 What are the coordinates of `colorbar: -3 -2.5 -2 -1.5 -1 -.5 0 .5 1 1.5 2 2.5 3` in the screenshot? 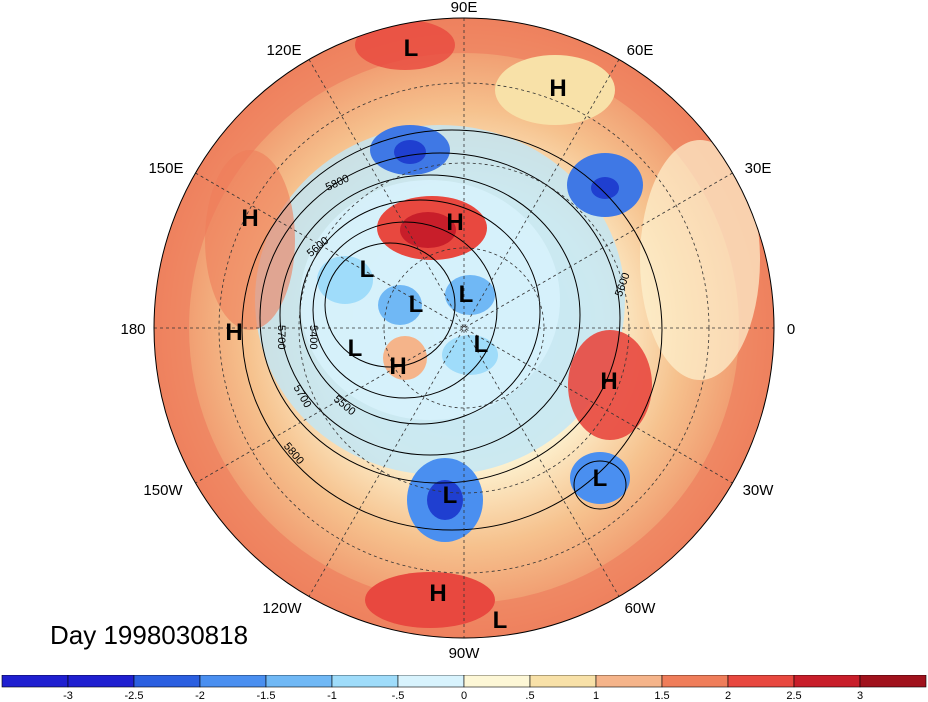 It's located at (464, 688).